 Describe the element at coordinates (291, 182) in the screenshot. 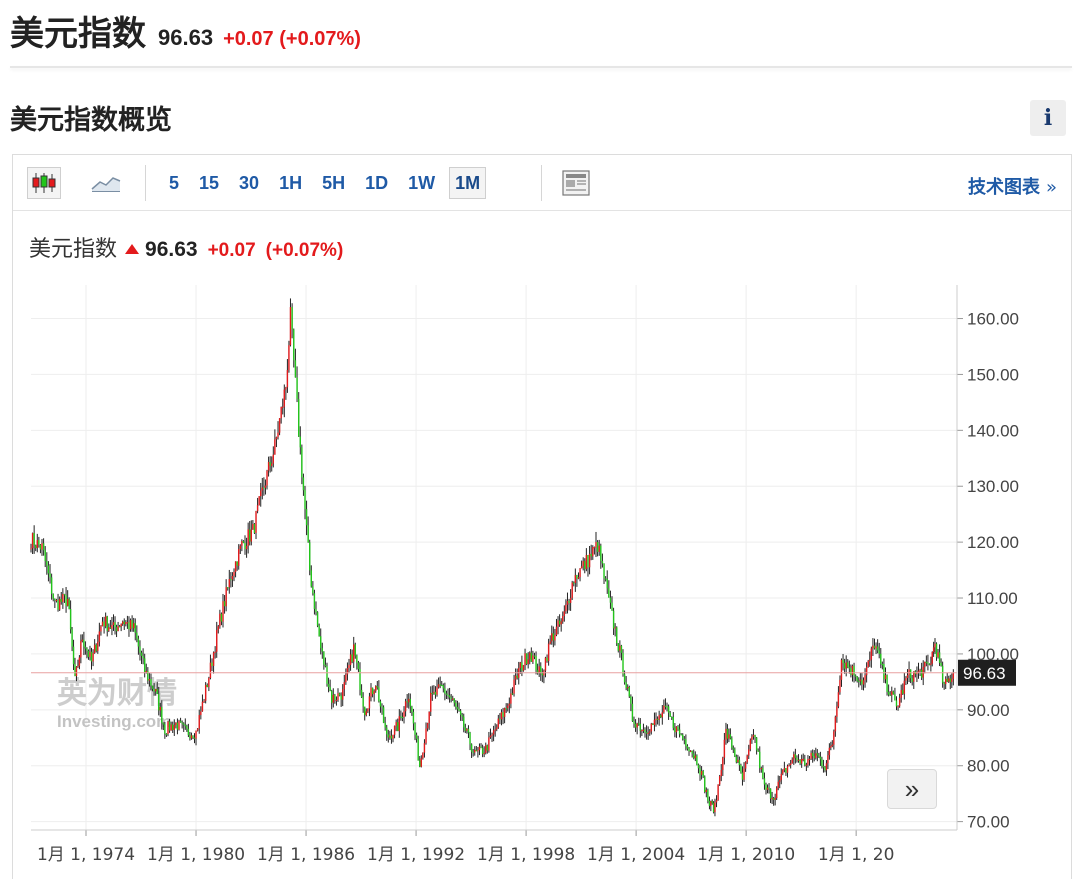

I see `timeframe-1h: 1H` at that location.